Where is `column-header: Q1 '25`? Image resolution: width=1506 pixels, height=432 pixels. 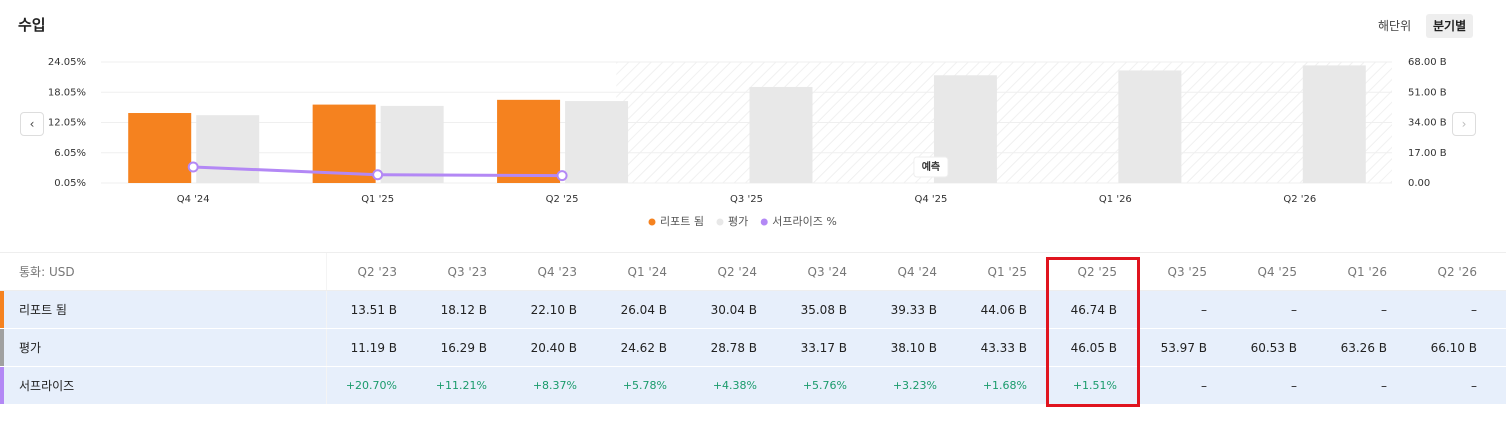 column-header: Q1 '25 is located at coordinates (1007, 271).